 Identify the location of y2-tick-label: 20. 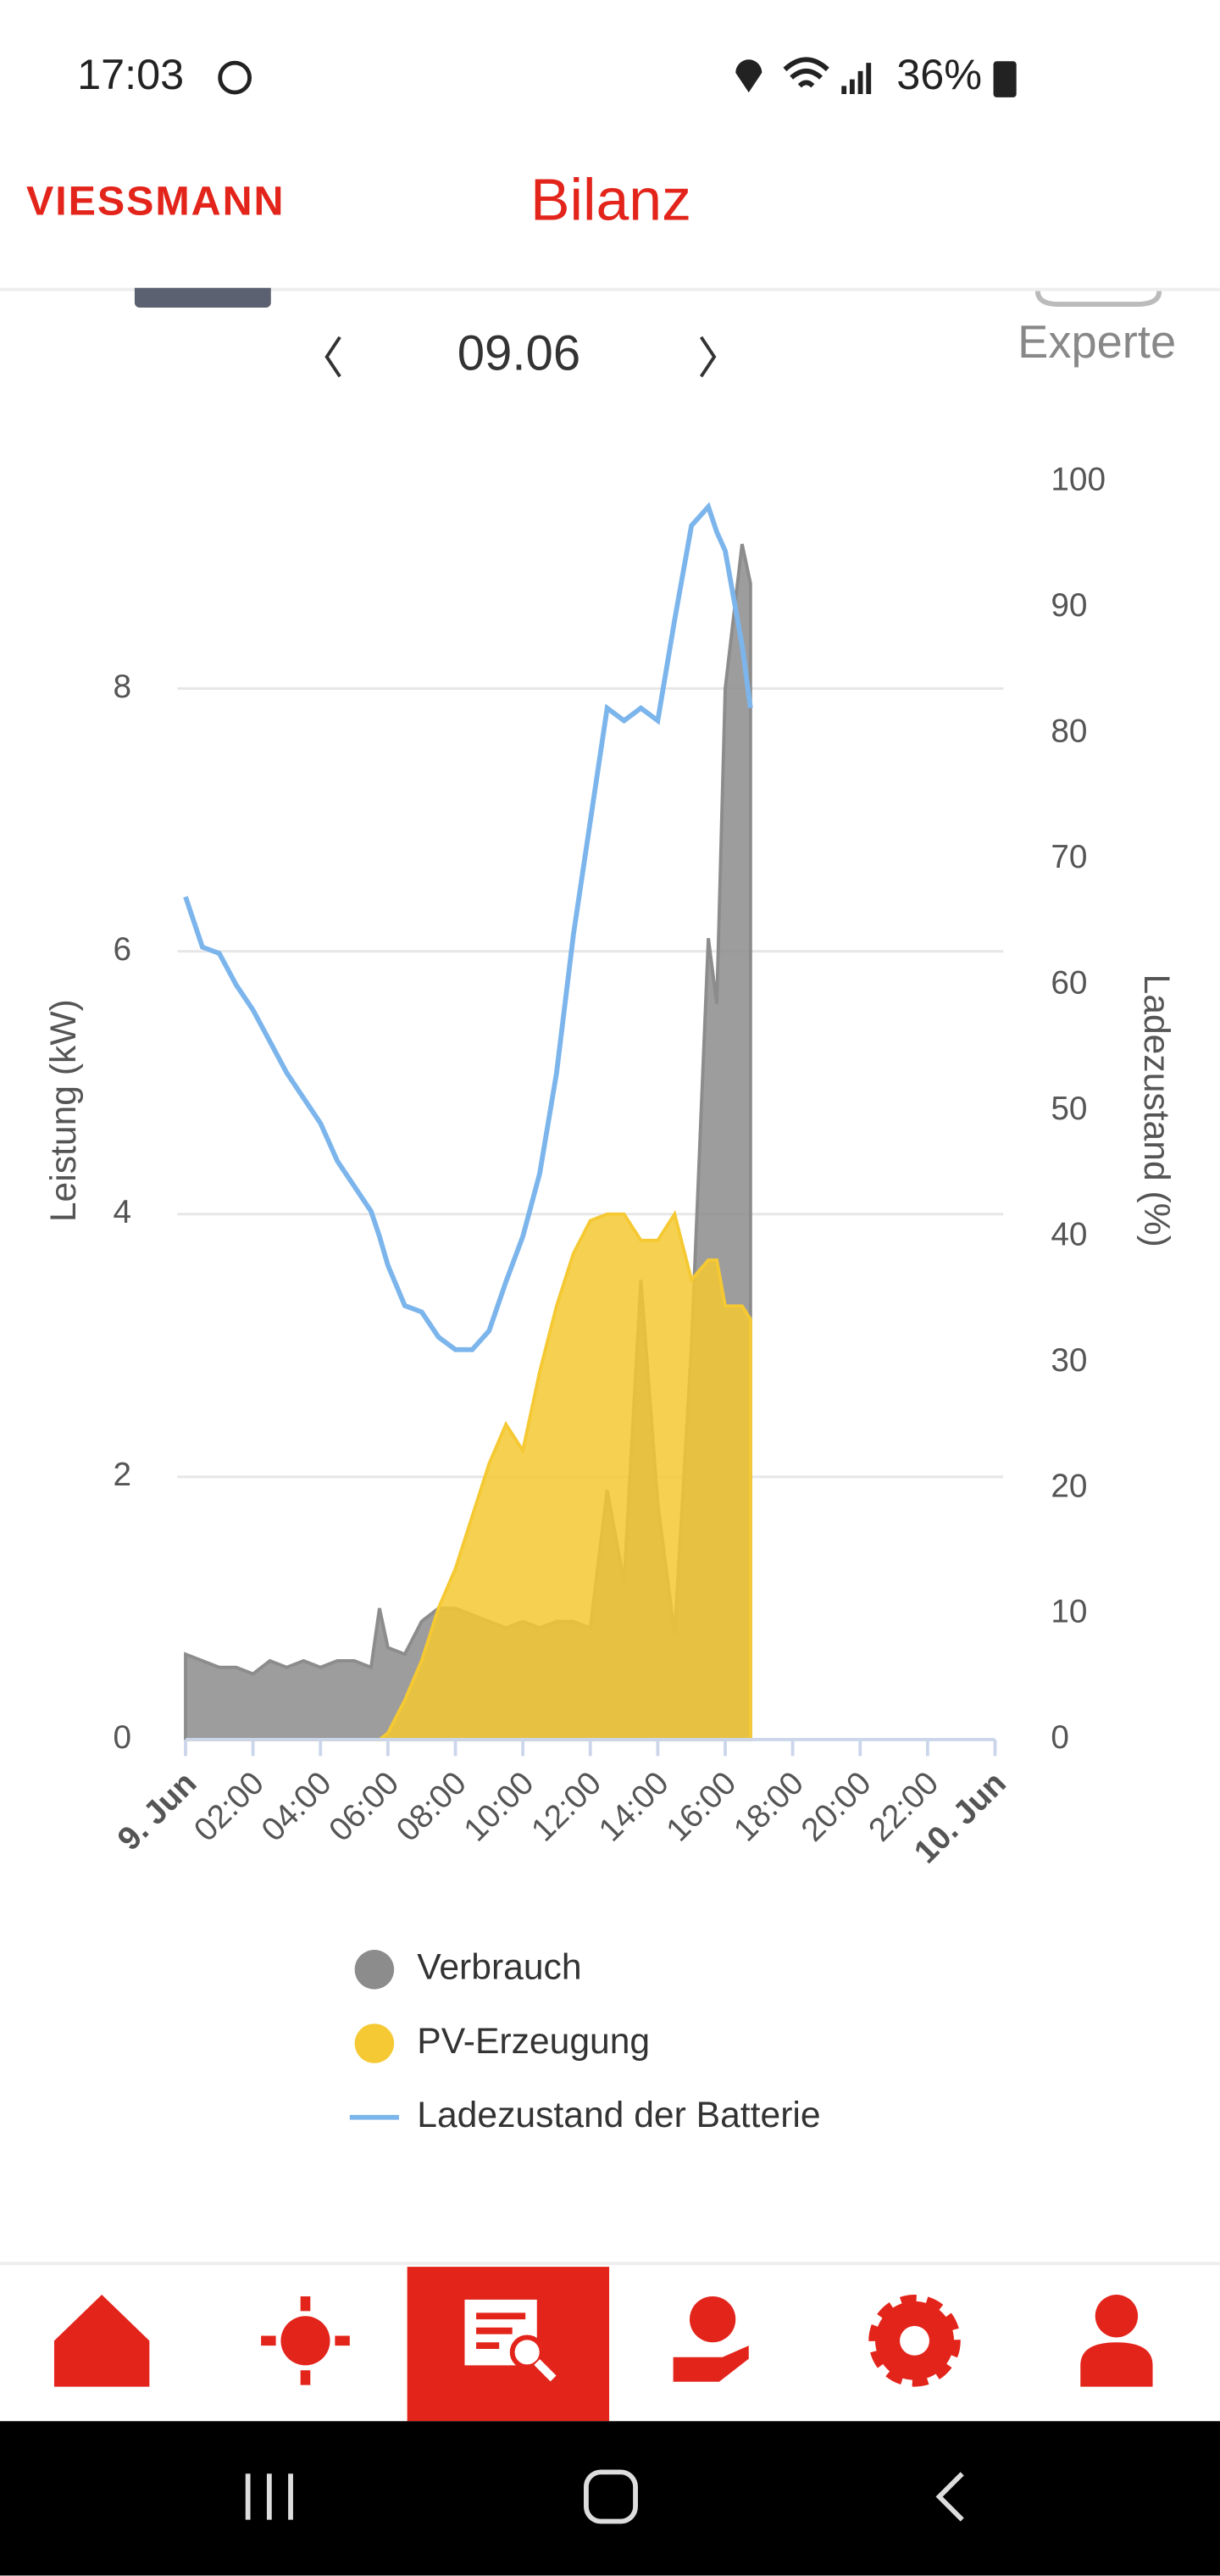
(1069, 1486).